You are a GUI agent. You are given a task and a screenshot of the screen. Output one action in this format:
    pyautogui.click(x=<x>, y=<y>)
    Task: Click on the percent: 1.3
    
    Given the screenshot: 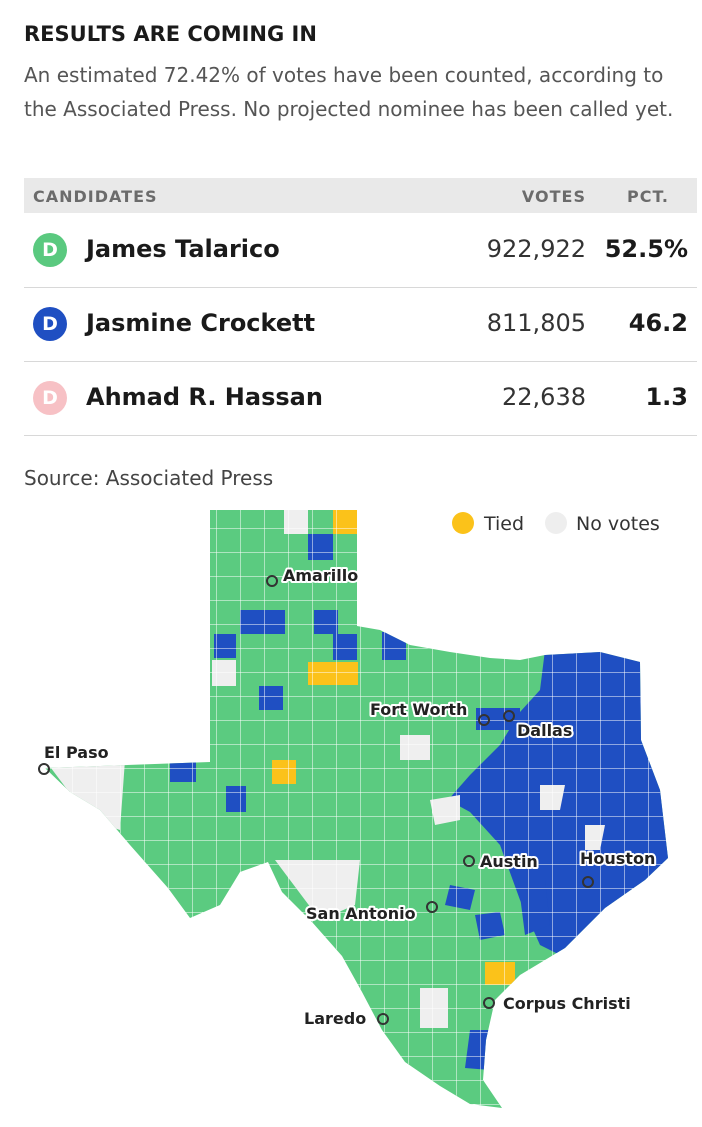 What is the action you would take?
    pyautogui.click(x=666, y=397)
    